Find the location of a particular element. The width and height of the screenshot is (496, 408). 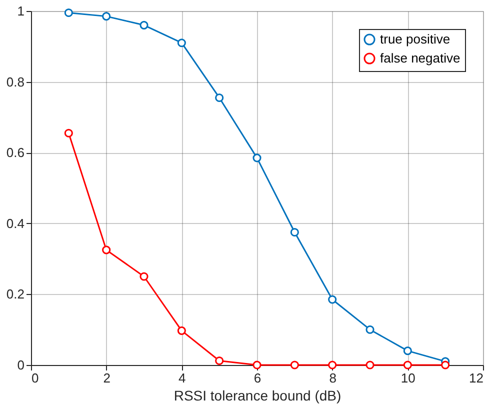

x-tick-label: 0 is located at coordinates (35, 378).